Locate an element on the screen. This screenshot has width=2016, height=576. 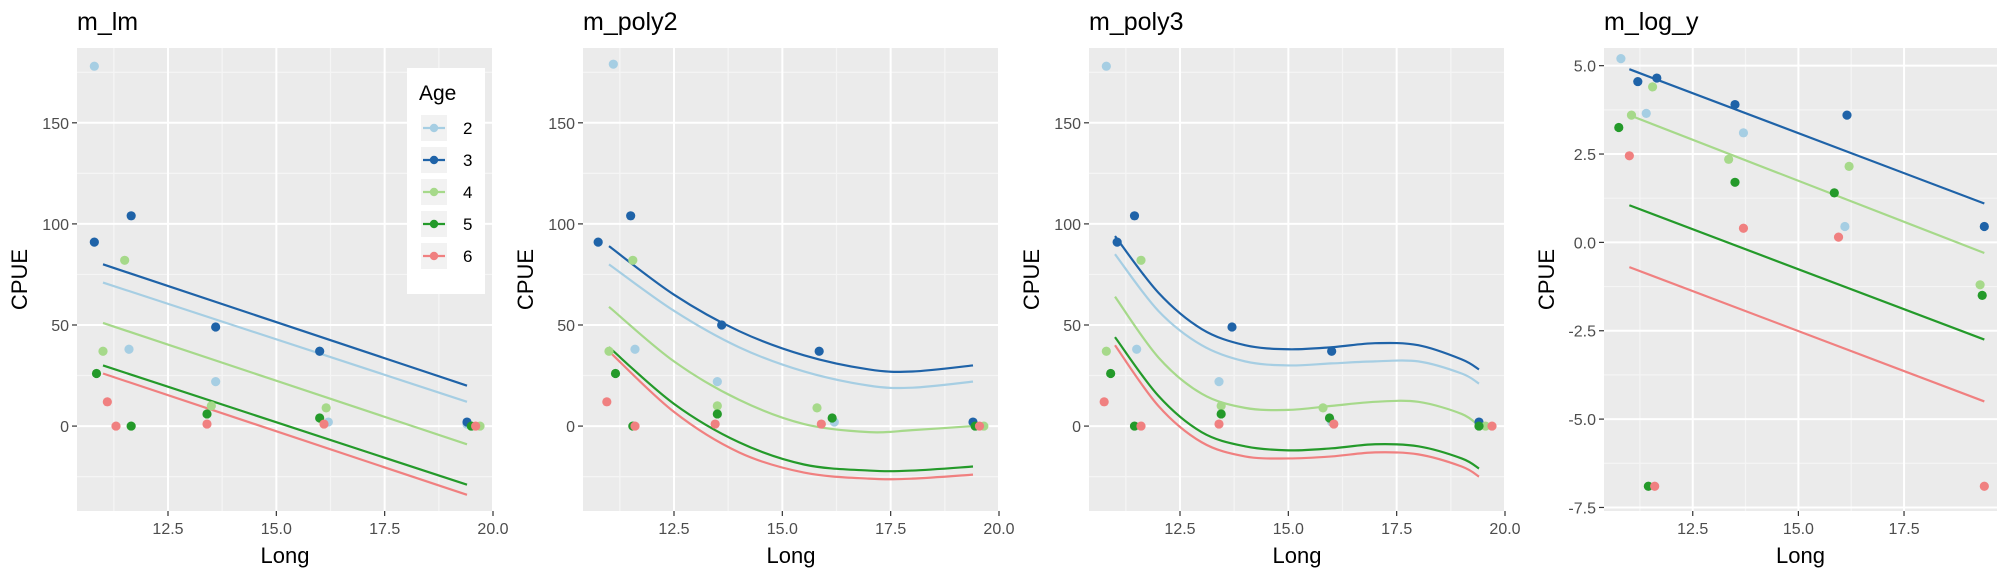
legend-item-label: 2 is located at coordinates (467, 128).